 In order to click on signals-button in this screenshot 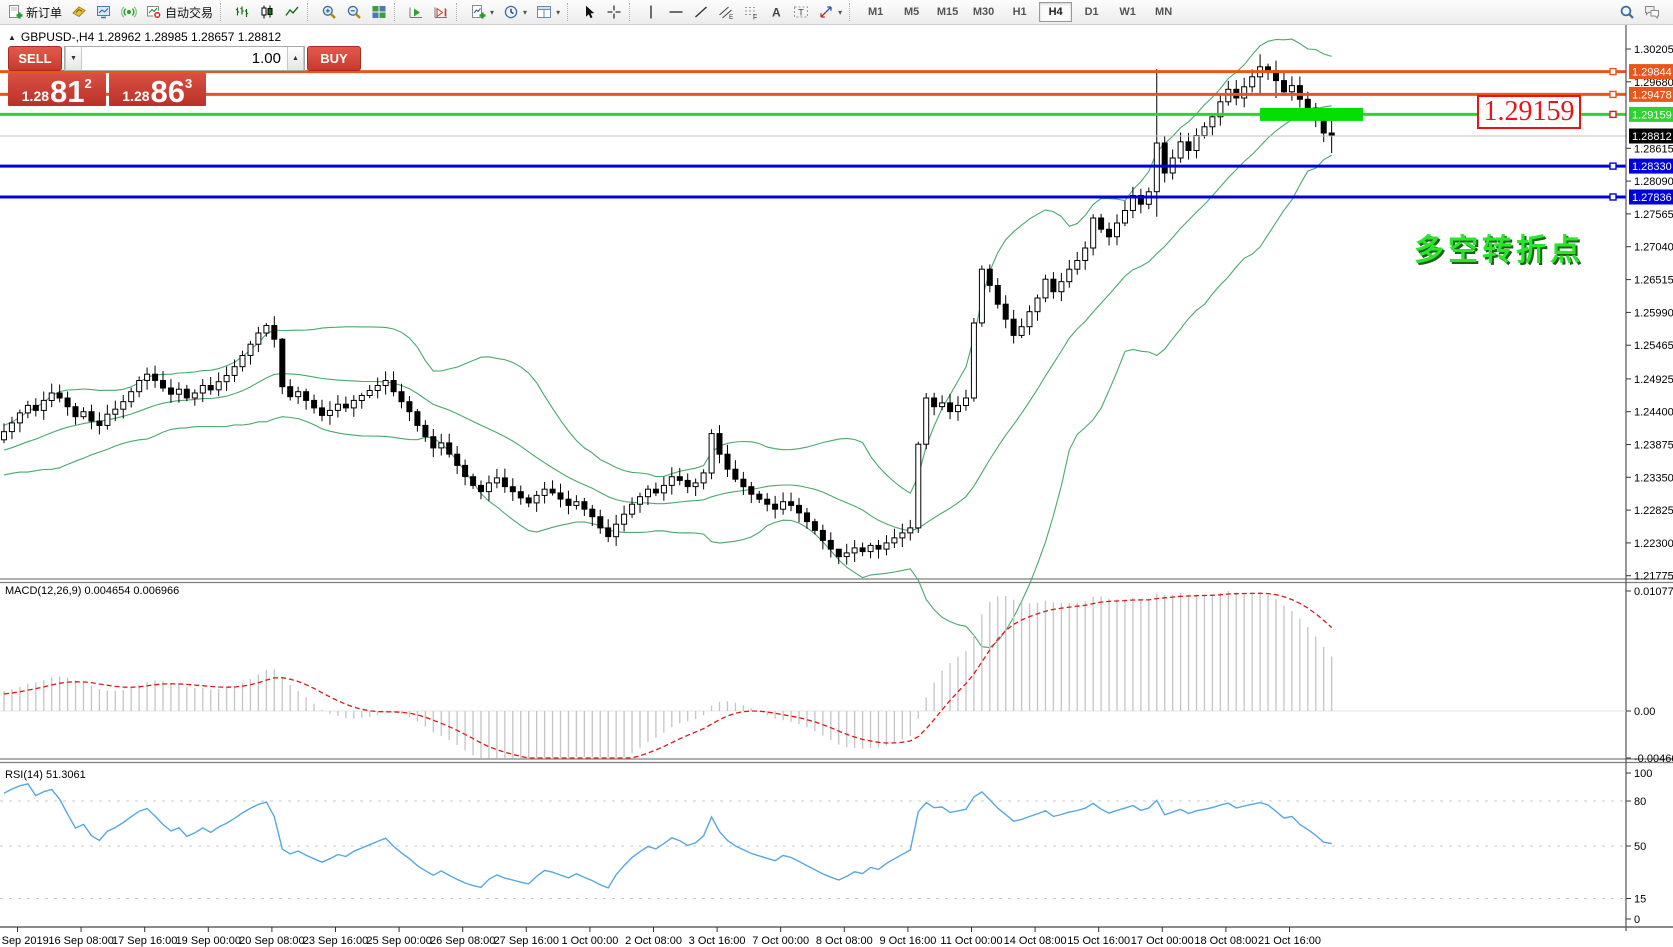, I will do `click(129, 12)`.